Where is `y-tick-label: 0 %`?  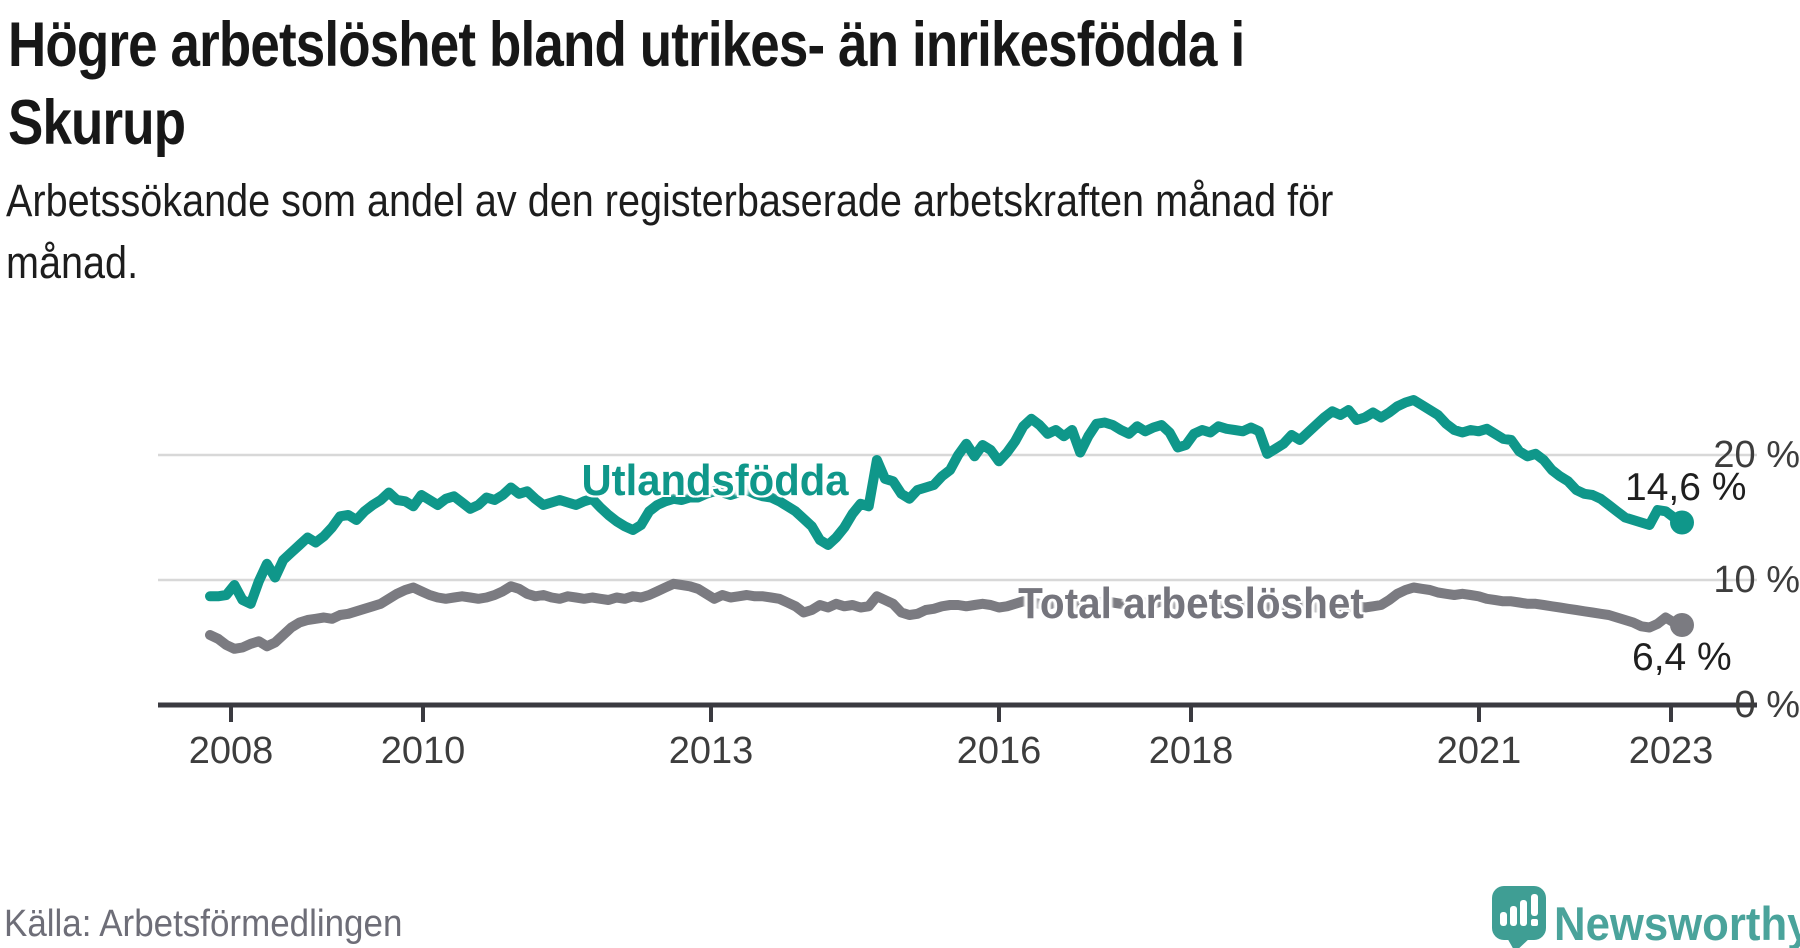
y-tick-label: 0 % is located at coordinates (1767, 705).